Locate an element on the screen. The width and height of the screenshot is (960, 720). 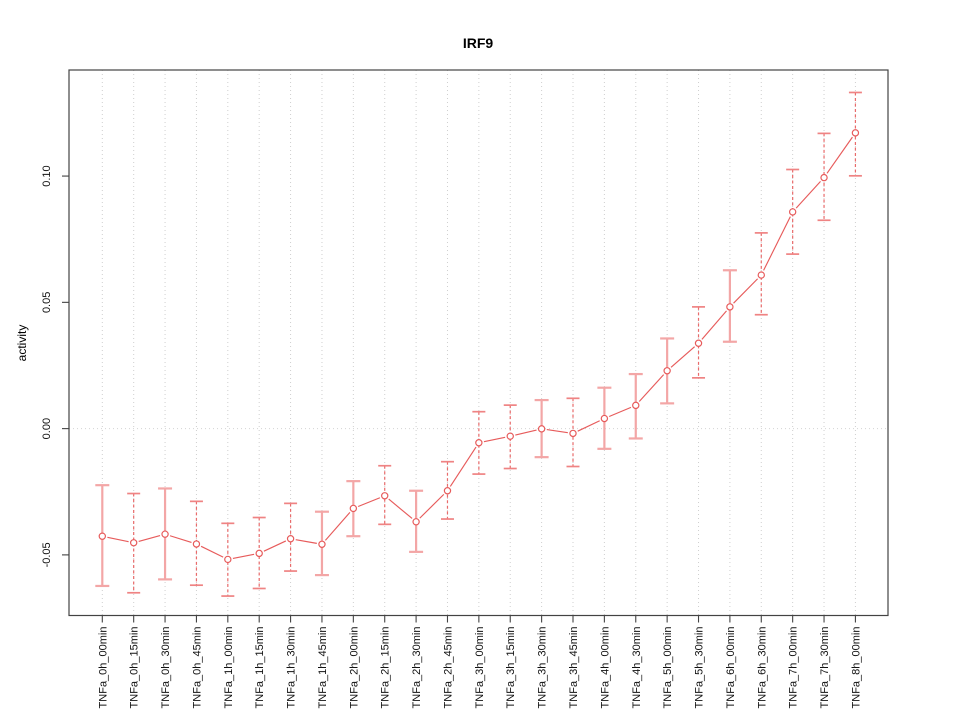
x-tick-label: TNFa_3h_00min is located at coordinates (480, 668).